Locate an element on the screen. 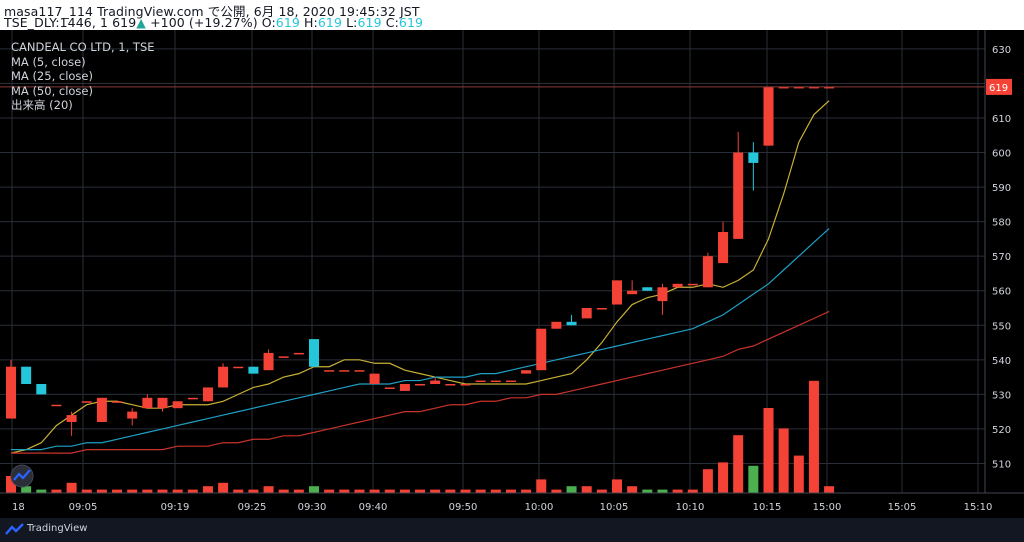 Image resolution: width=1024 pixels, height=542 pixels. time-tick-label: 10:10 is located at coordinates (690, 507).